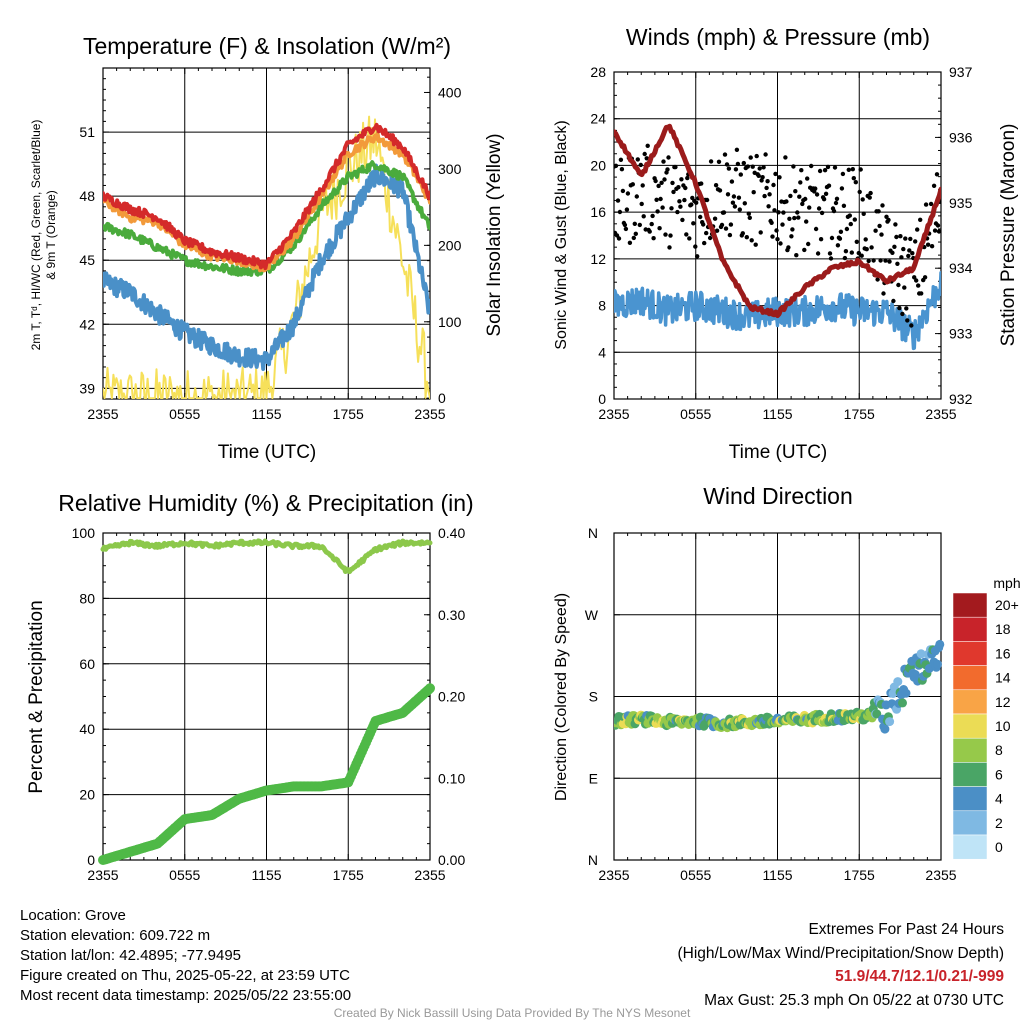 This screenshot has width=1024, height=1024. I want to click on legend-label: 16, so click(1003, 653).